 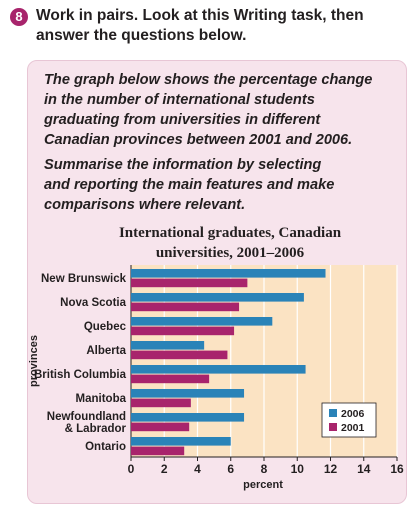 I want to click on category-label: Manitoba, so click(x=101, y=399).